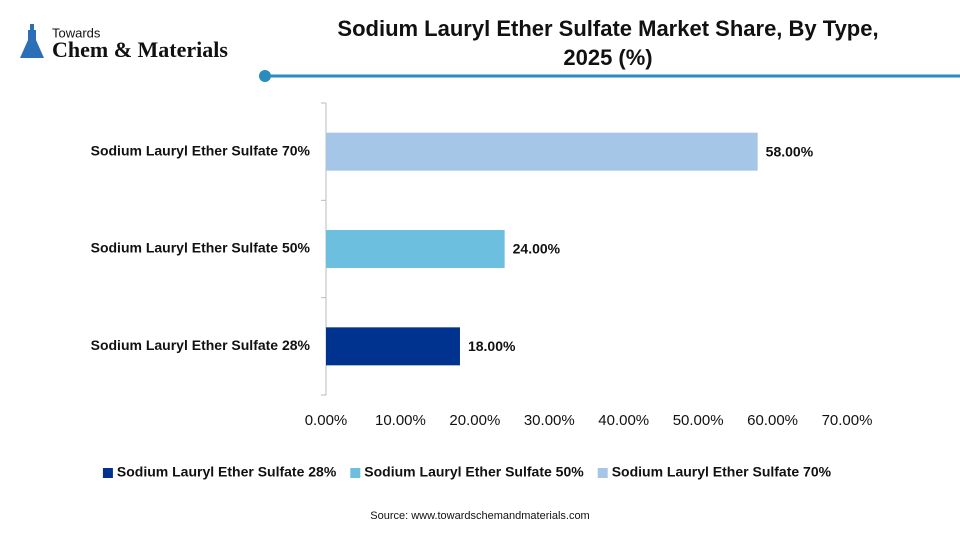 The image size is (960, 540). I want to click on x-tick-label: 30.00%, so click(549, 420).